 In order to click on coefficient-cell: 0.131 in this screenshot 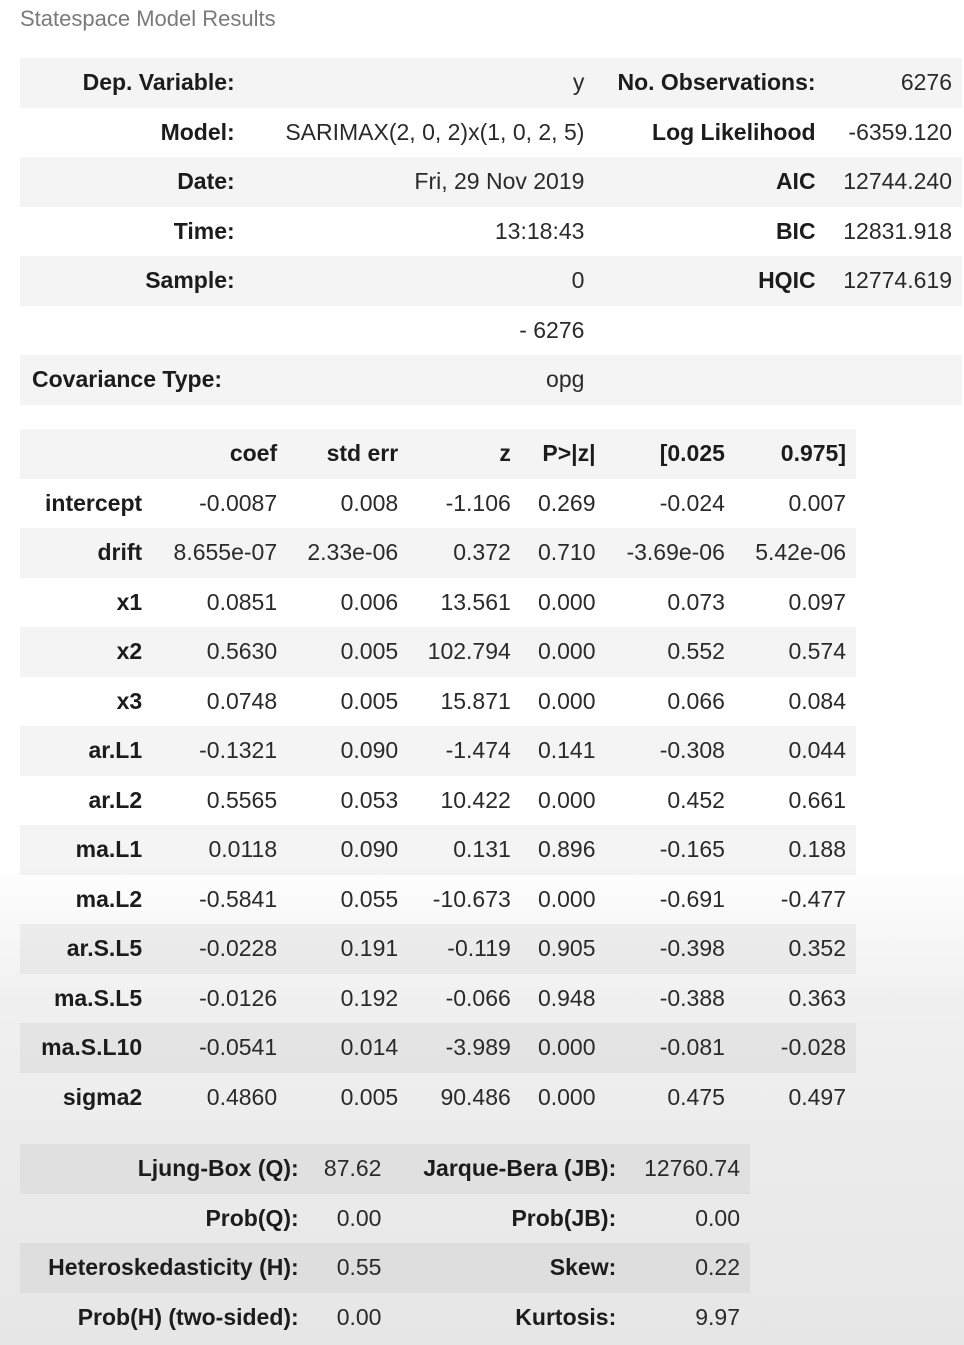, I will do `click(482, 849)`.